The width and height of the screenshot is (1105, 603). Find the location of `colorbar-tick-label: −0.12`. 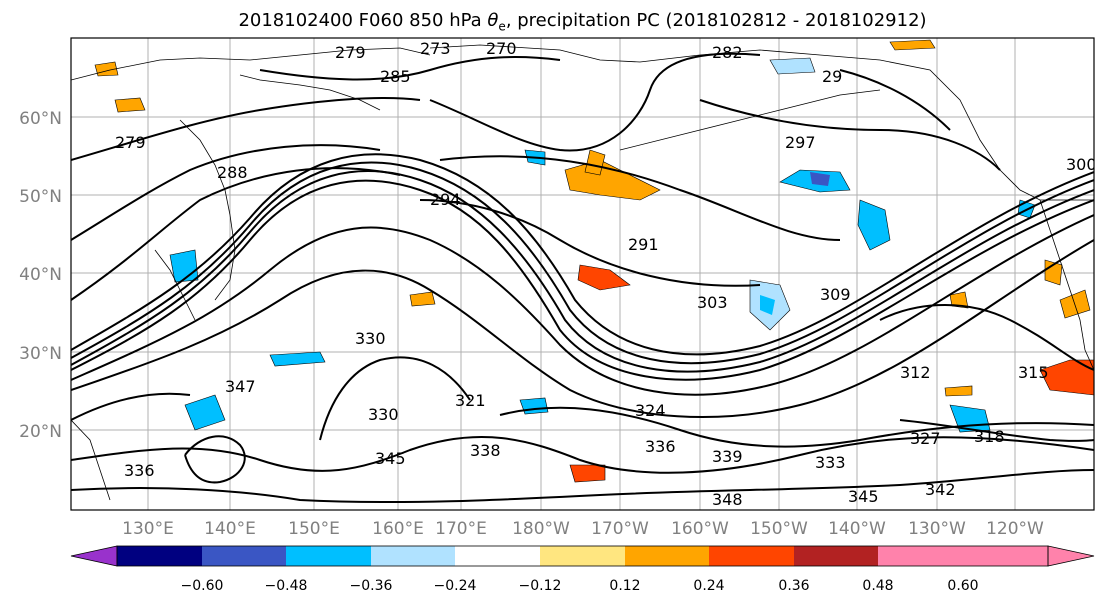

colorbar-tick-label: −0.12 is located at coordinates (540, 586).